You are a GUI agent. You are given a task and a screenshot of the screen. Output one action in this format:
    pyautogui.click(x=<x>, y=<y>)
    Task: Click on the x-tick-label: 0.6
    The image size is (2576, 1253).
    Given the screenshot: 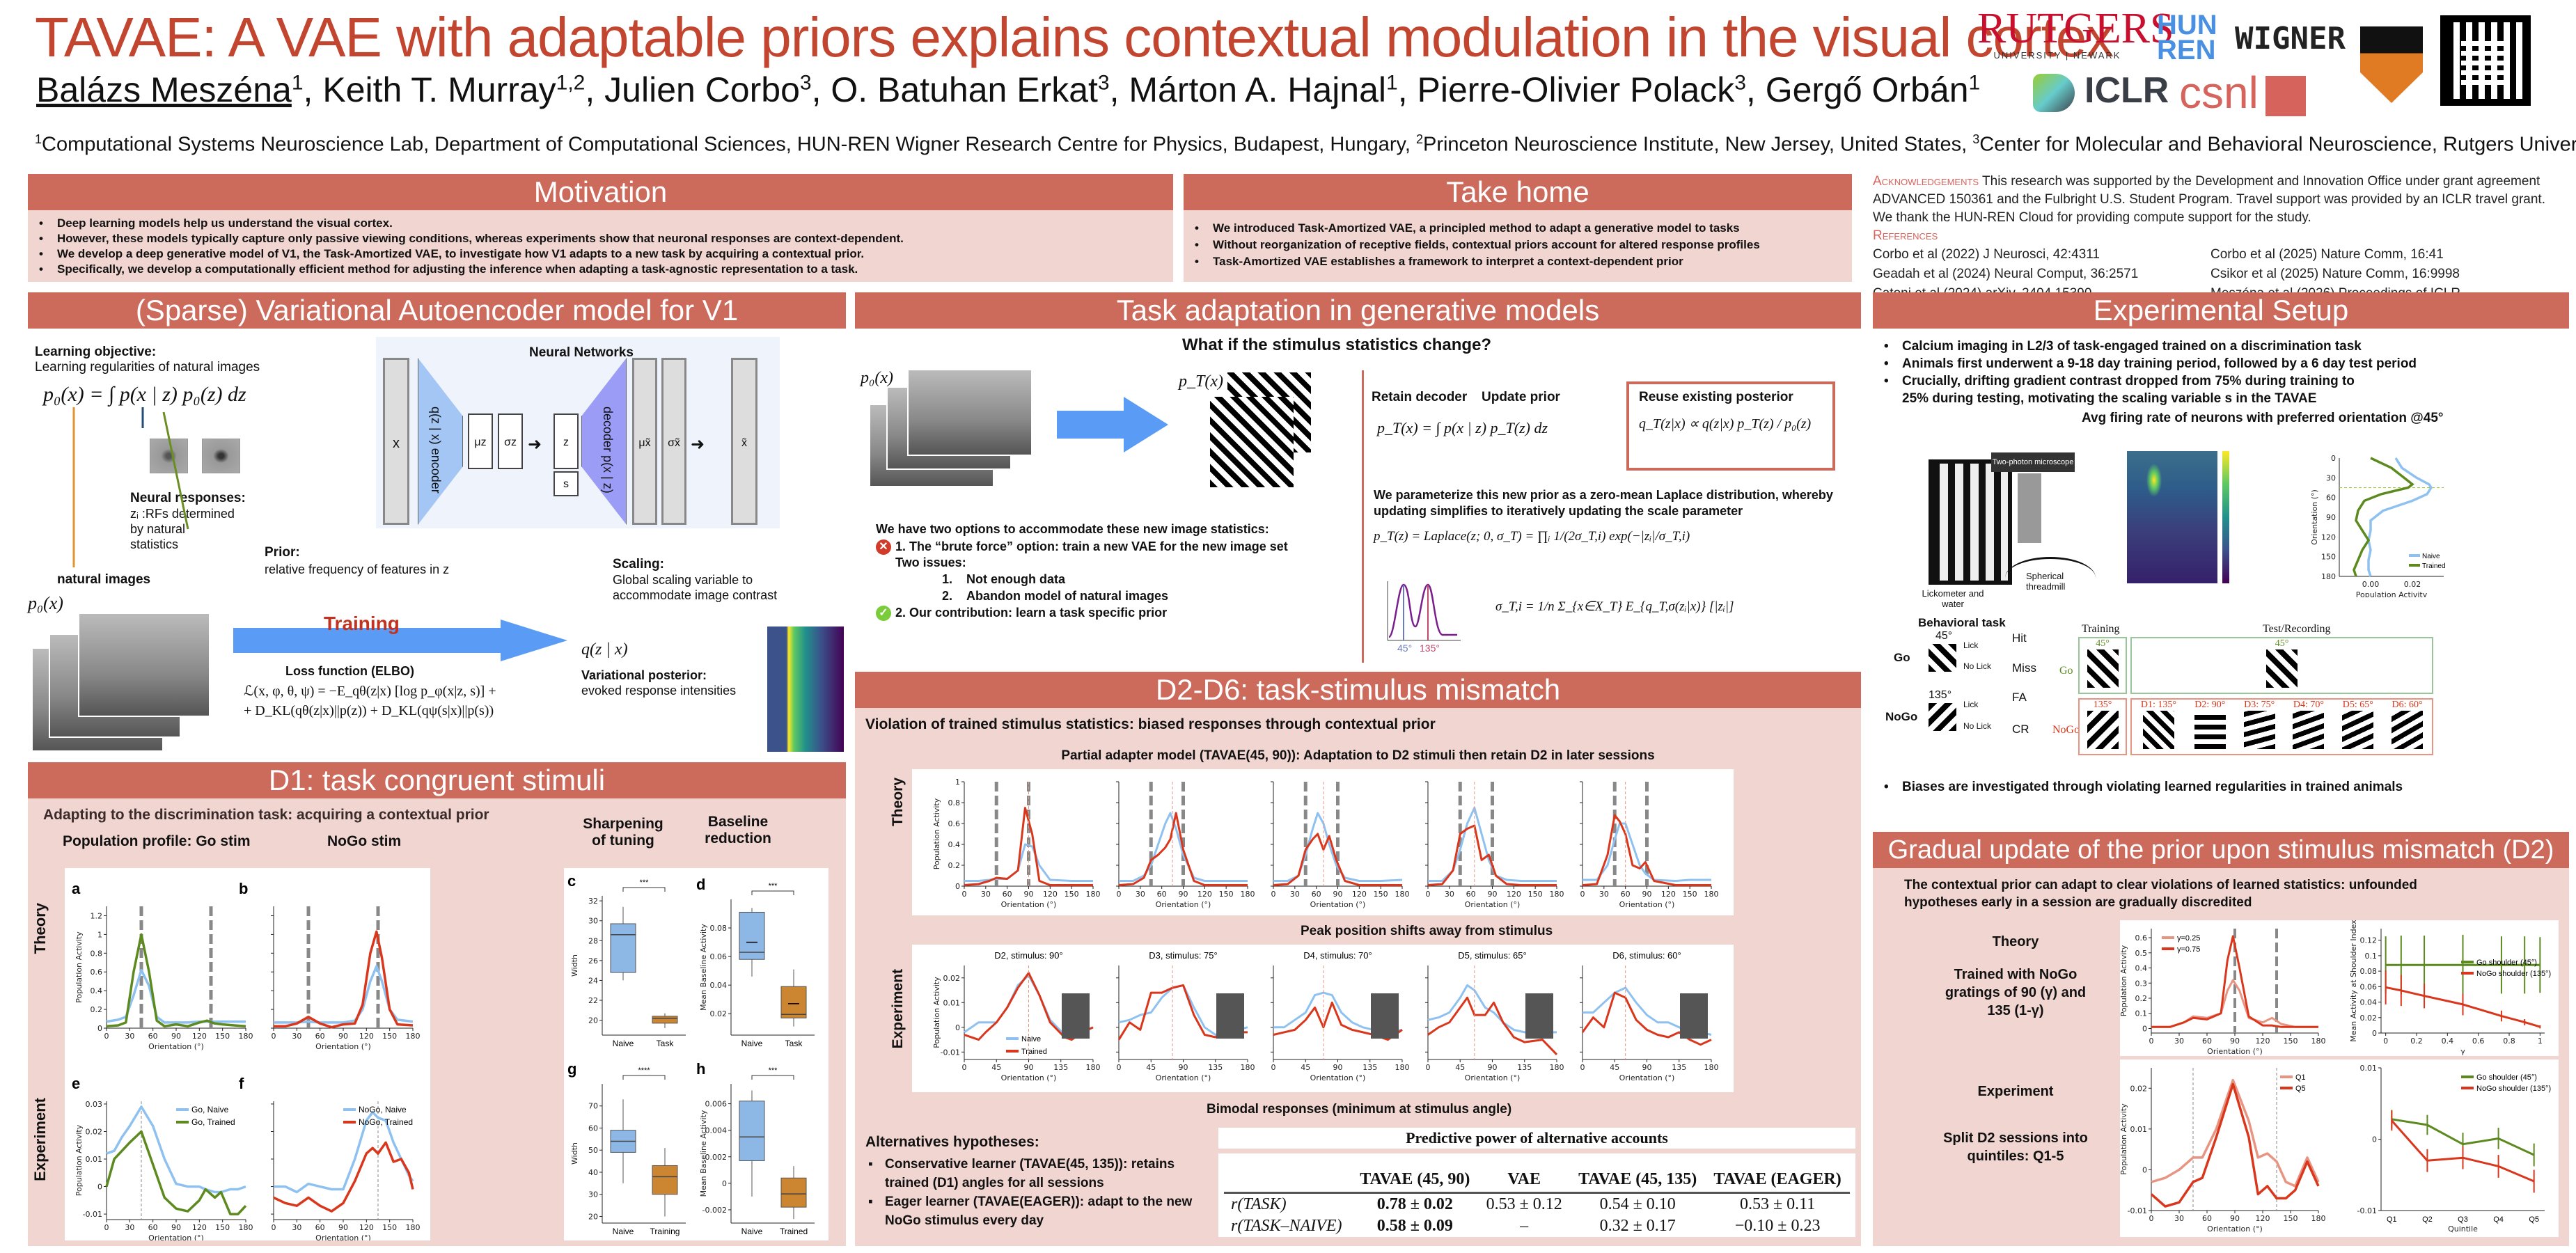 What is the action you would take?
    pyautogui.click(x=2478, y=1041)
    